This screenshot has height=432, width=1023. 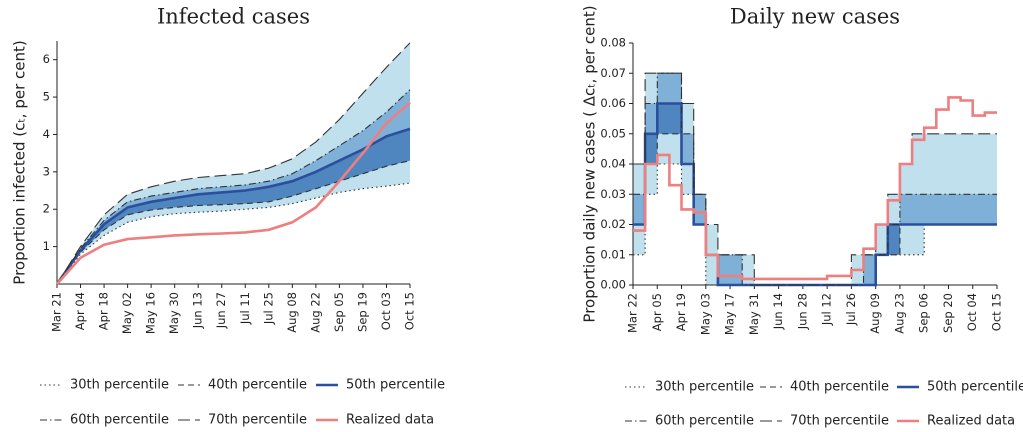 I want to click on y-tick-label: 3, so click(x=46, y=171).